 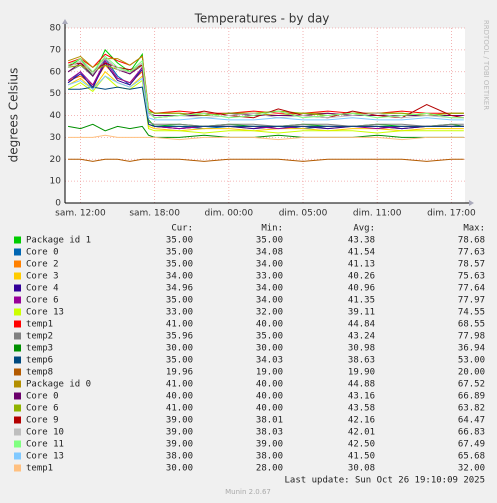 What do you see at coordinates (39, 349) in the screenshot?
I see `legend-label: temp3` at bounding box center [39, 349].